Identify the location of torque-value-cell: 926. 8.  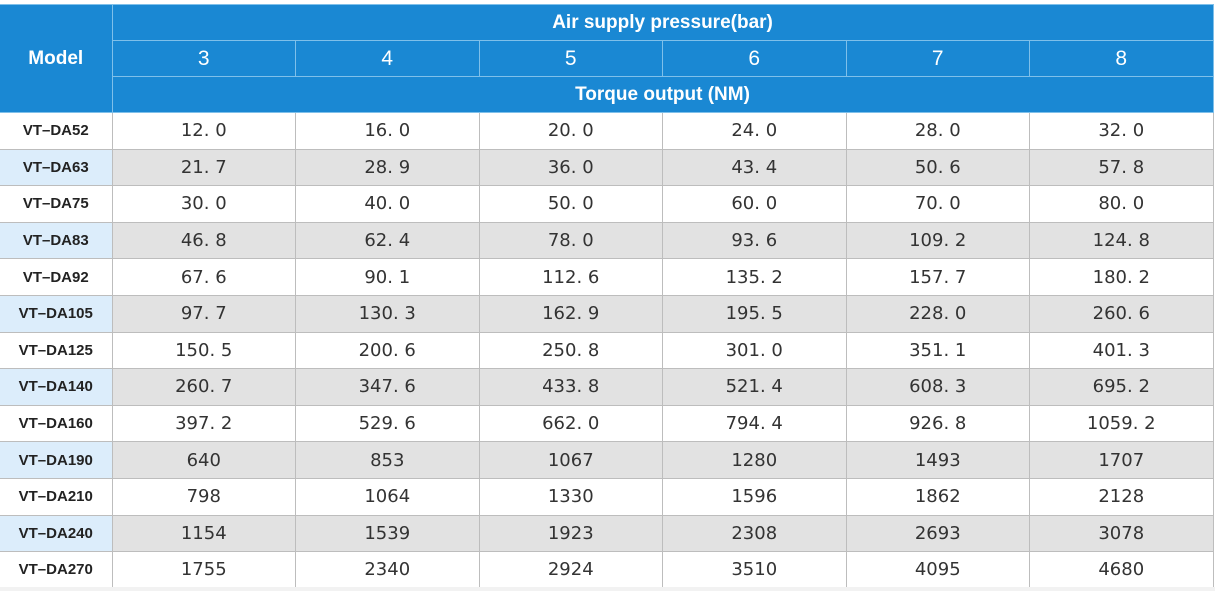
(937, 423).